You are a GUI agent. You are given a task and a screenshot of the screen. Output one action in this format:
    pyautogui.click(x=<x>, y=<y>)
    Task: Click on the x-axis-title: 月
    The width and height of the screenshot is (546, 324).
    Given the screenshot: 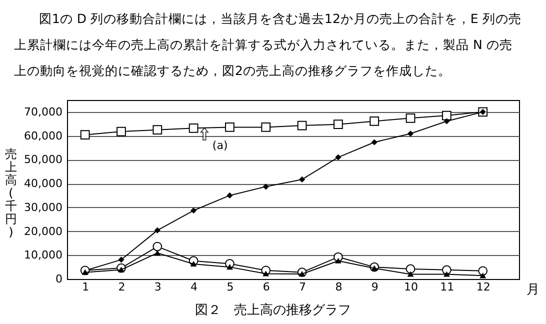 What is the action you would take?
    pyautogui.click(x=533, y=290)
    